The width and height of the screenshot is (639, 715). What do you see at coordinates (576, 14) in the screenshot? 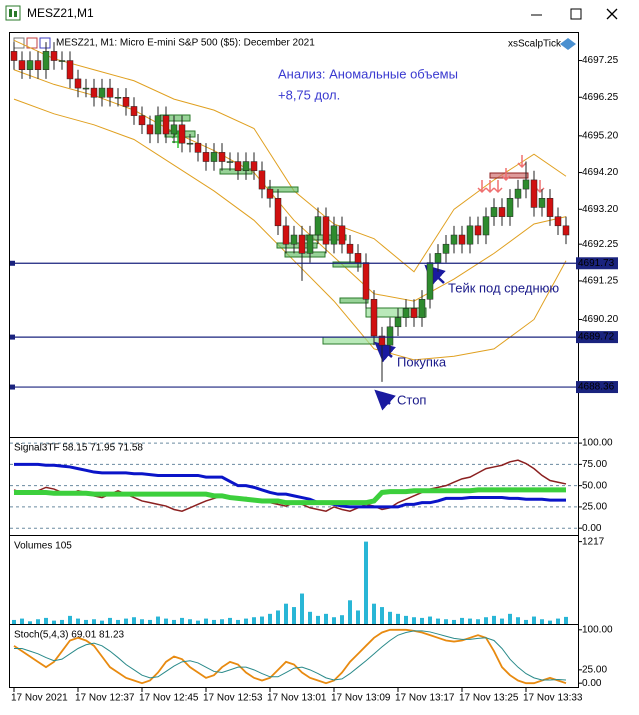
I see `maximize-button` at bounding box center [576, 14].